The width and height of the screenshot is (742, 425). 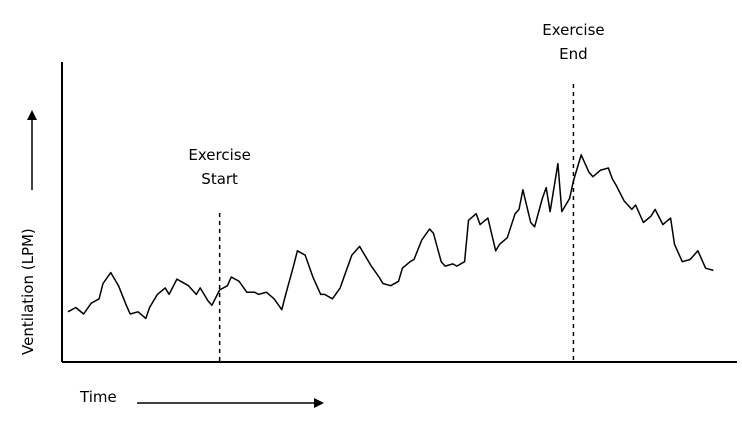 What do you see at coordinates (573, 54) in the screenshot?
I see `annotation-label-2-line-2: End` at bounding box center [573, 54].